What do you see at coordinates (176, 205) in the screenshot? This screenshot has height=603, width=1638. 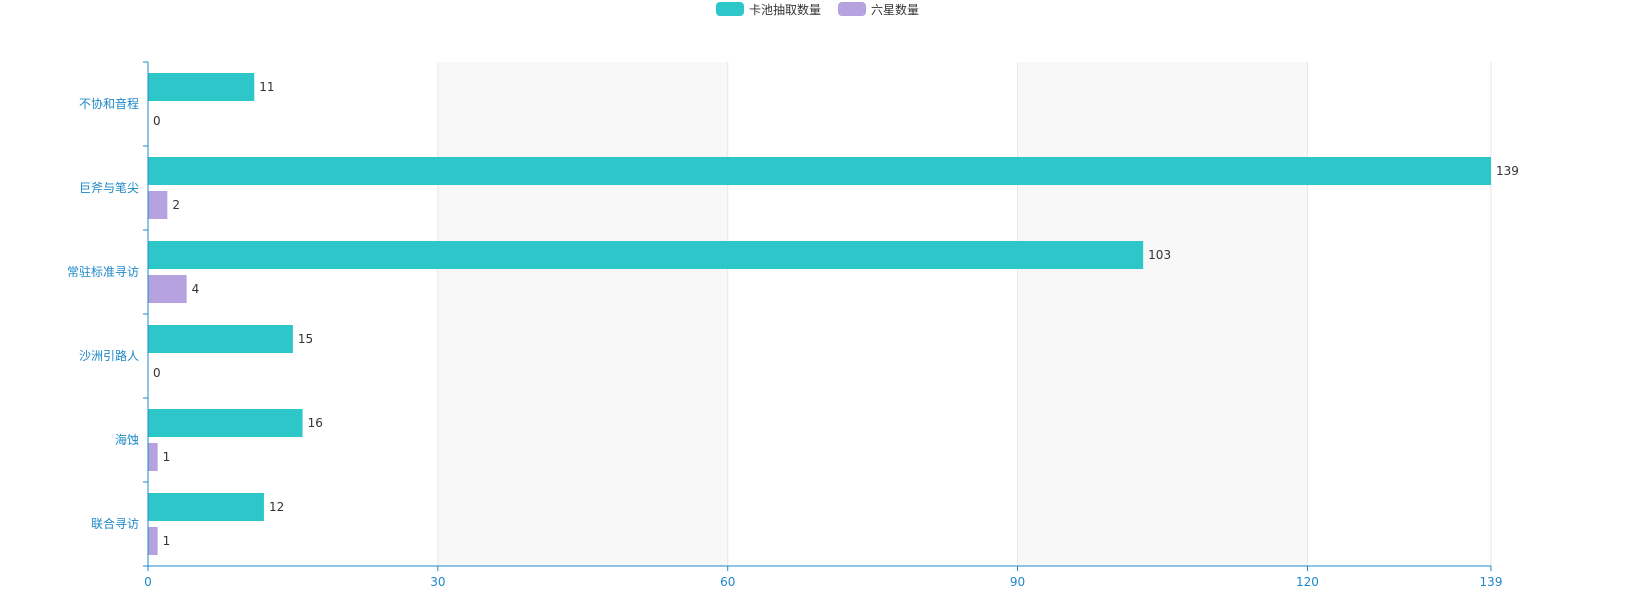 I see `data-label: 2` at bounding box center [176, 205].